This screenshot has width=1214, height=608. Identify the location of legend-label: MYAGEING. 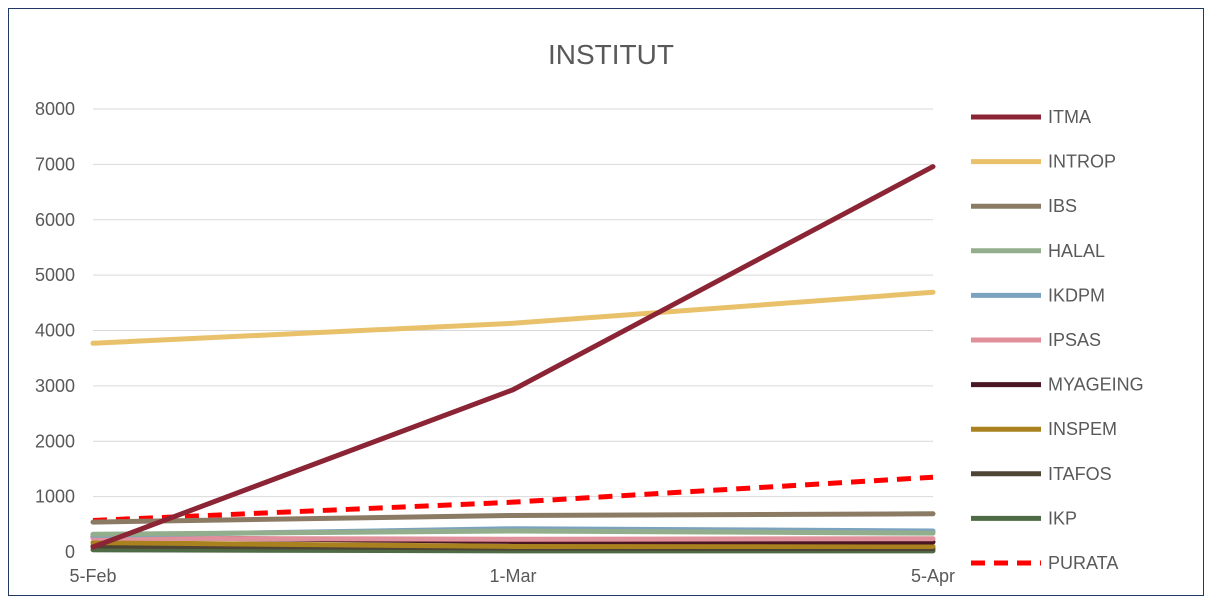
(1096, 385).